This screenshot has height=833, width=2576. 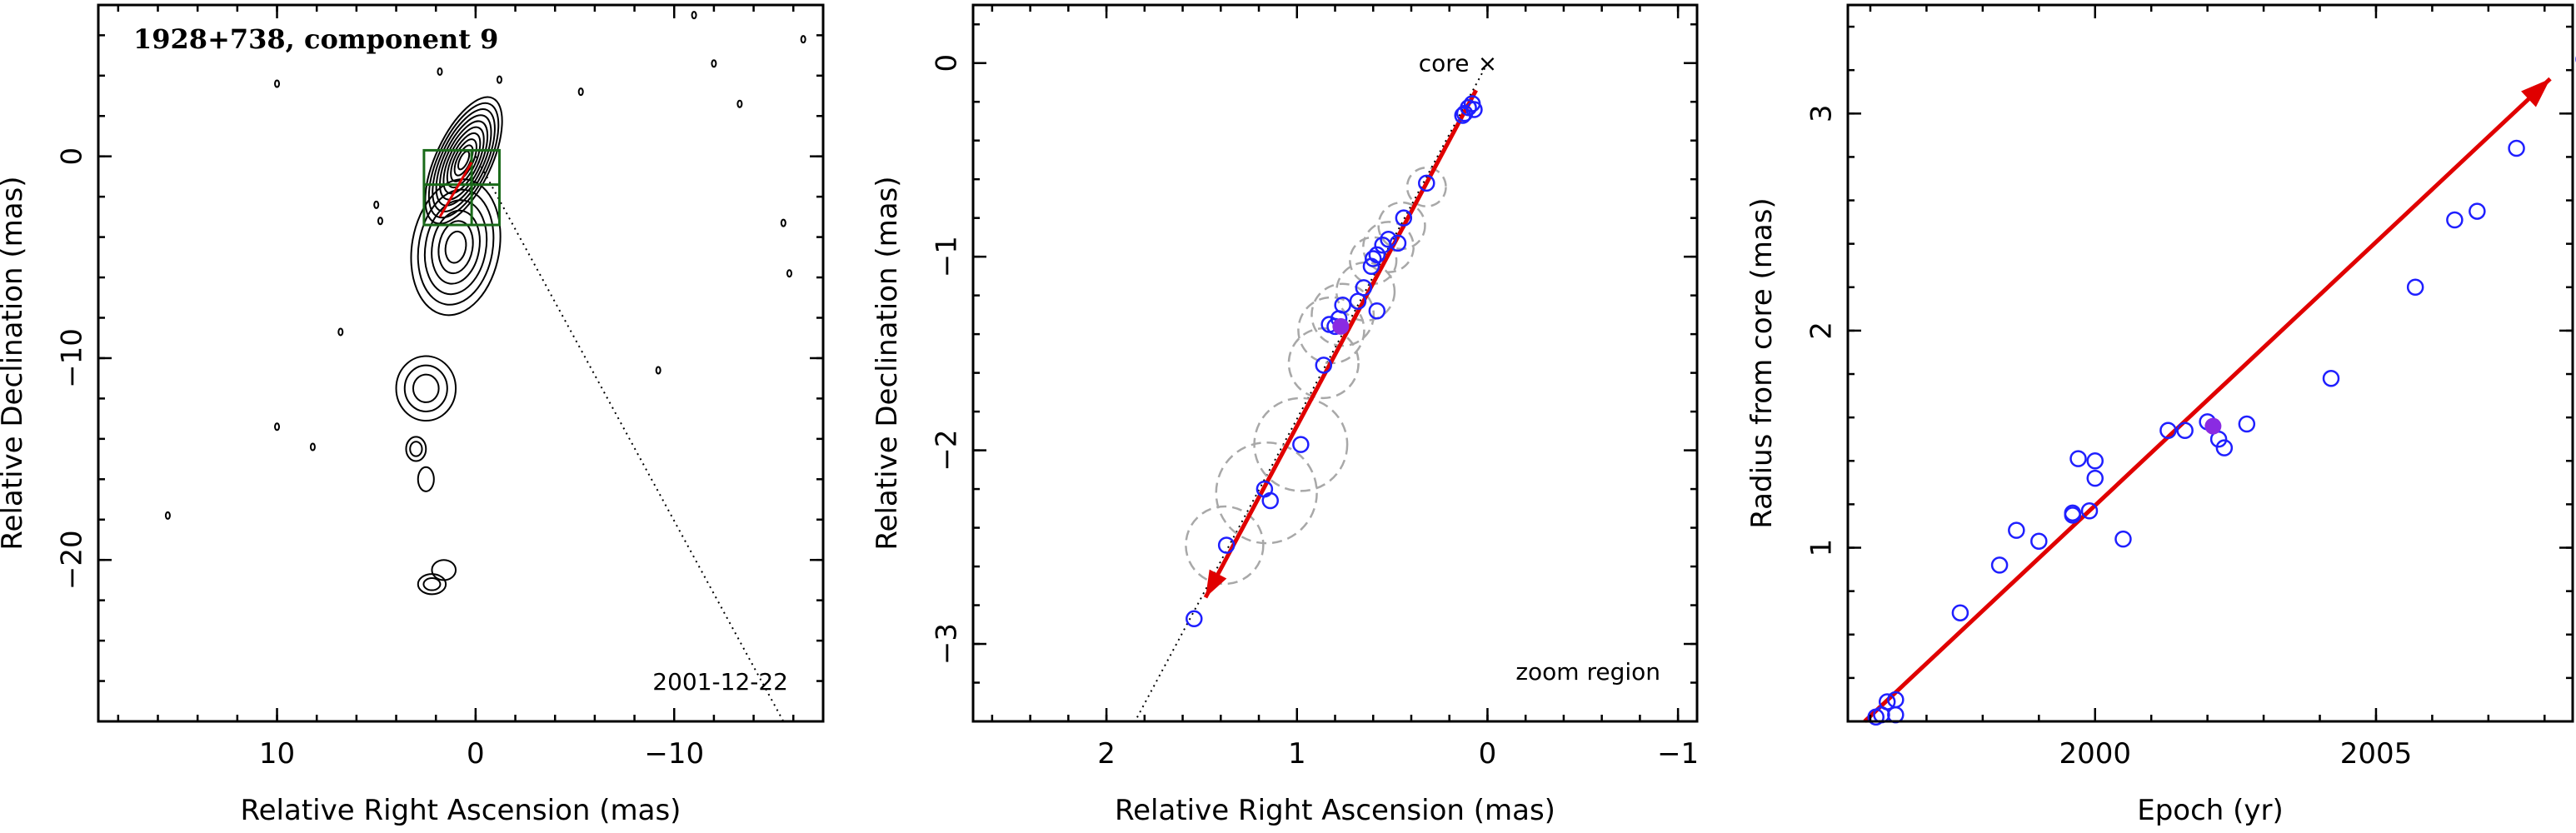 What do you see at coordinates (1341, 326) in the screenshot?
I see `highlight-point` at bounding box center [1341, 326].